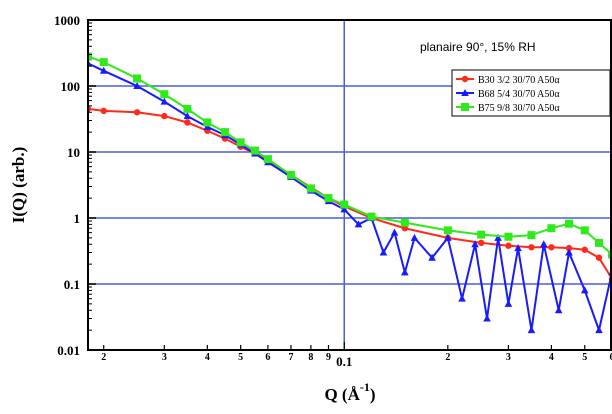 Image resolution: width=612 pixels, height=414 pixels. Describe the element at coordinates (290, 357) in the screenshot. I see `x-tick-label: 7` at that location.